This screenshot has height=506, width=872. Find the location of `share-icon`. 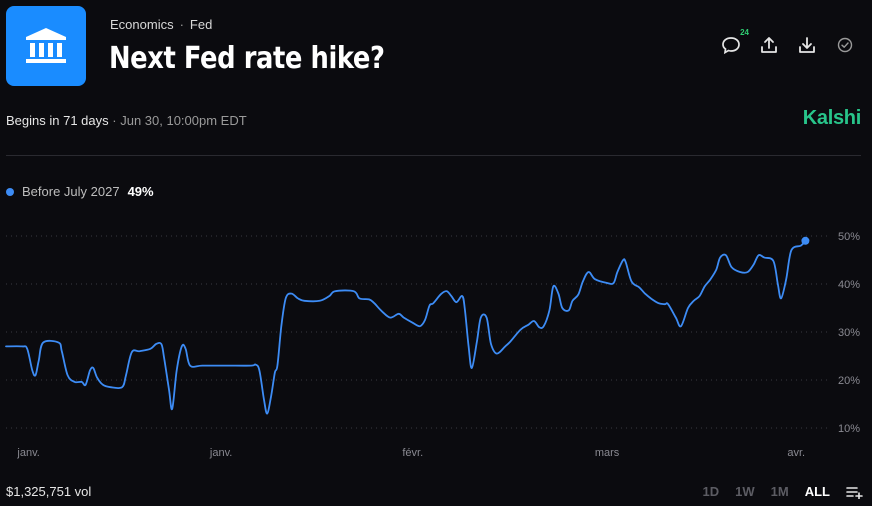

share-icon is located at coordinates (769, 45).